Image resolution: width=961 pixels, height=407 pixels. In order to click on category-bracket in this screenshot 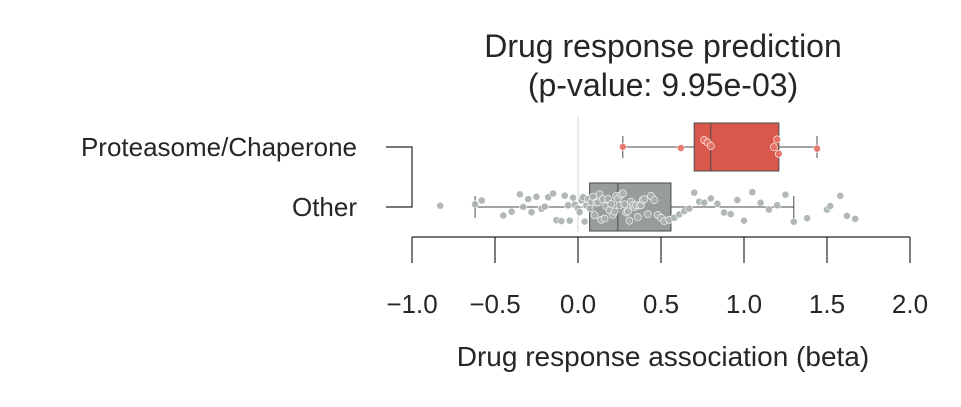, I will do `click(399, 177)`.